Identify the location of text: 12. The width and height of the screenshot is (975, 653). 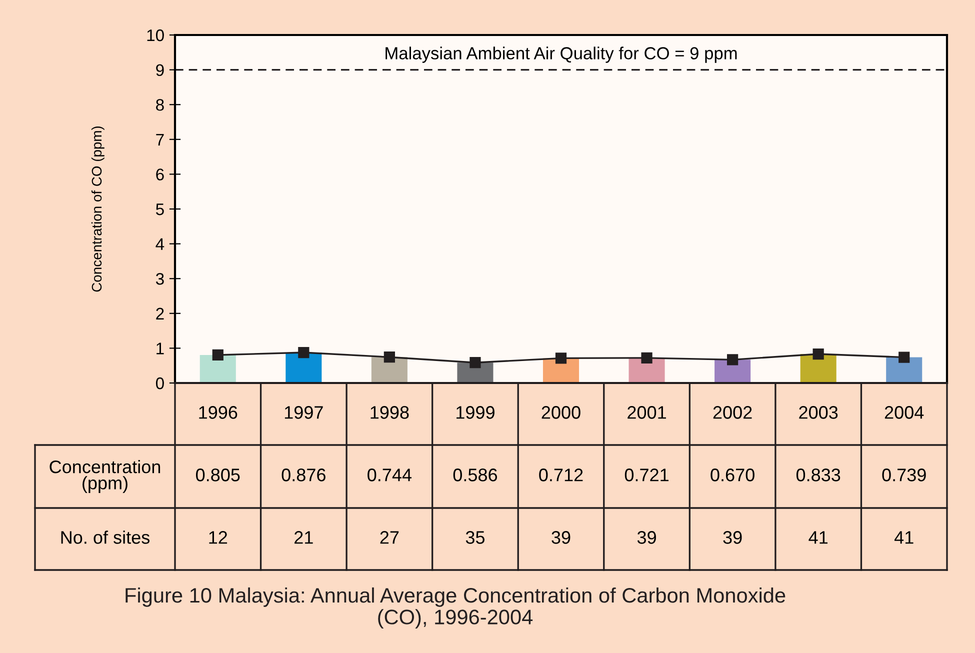
(218, 537).